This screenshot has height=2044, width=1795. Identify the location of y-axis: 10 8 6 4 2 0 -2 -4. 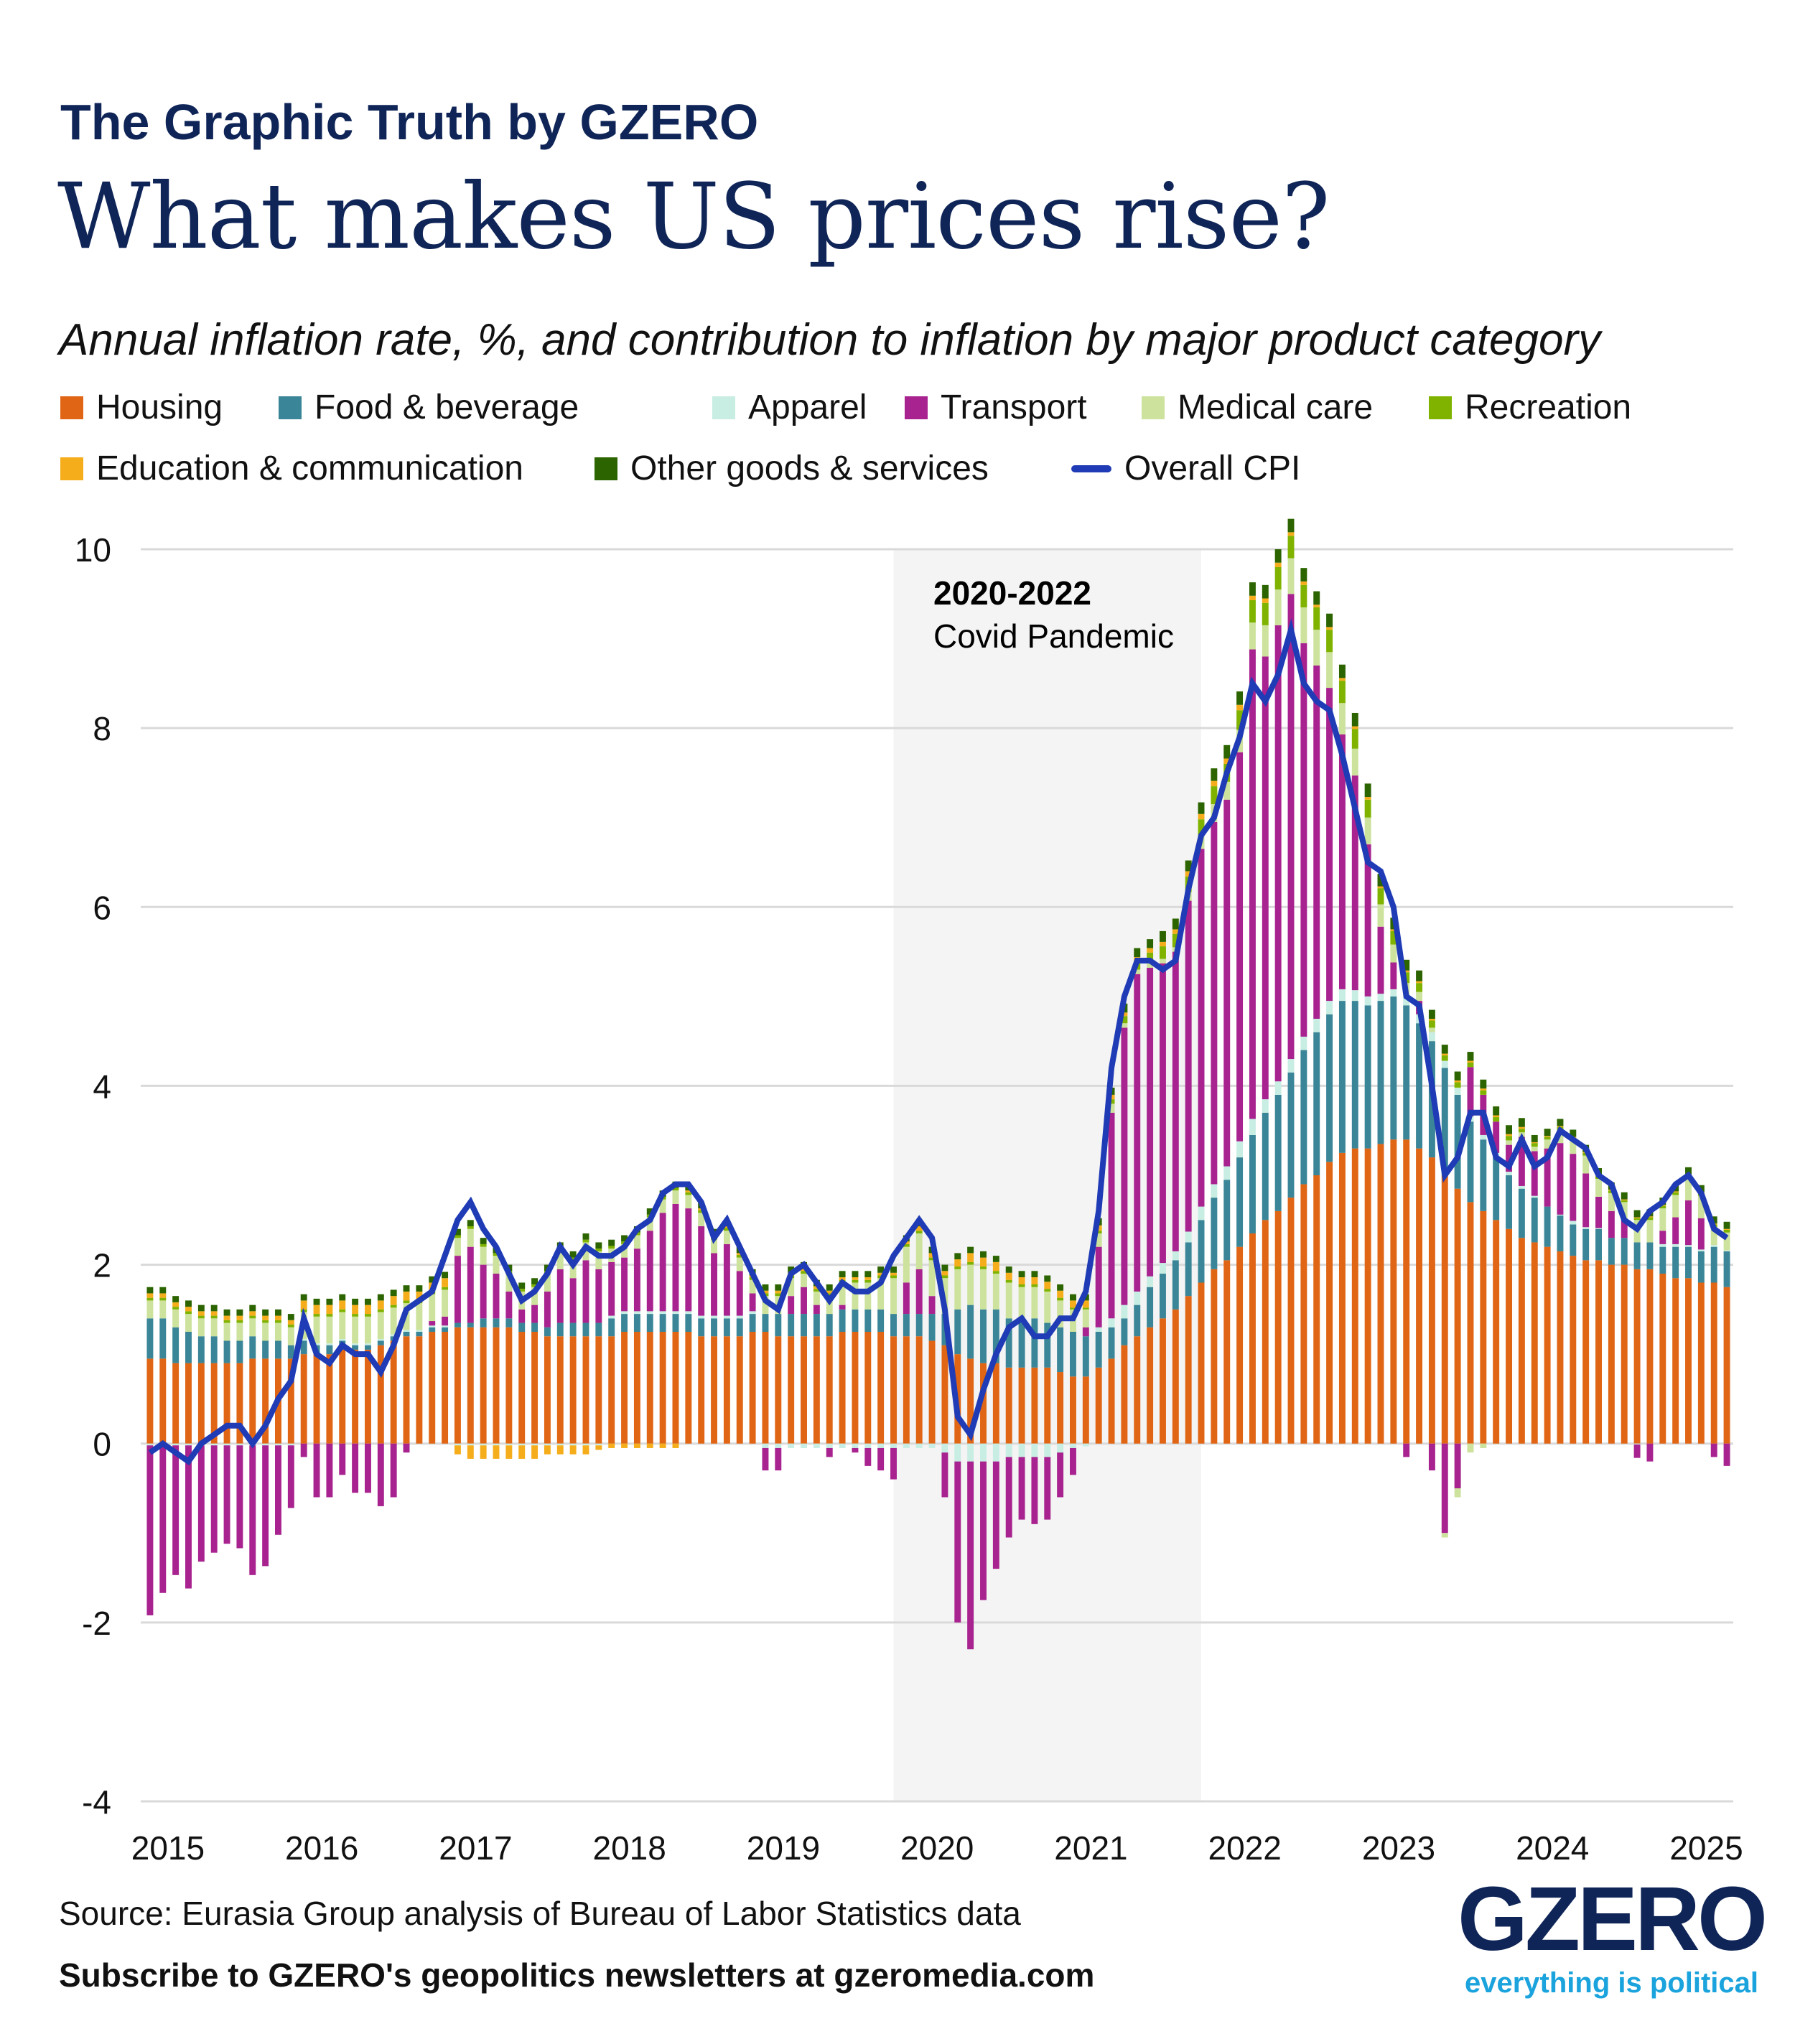
(93, 1176).